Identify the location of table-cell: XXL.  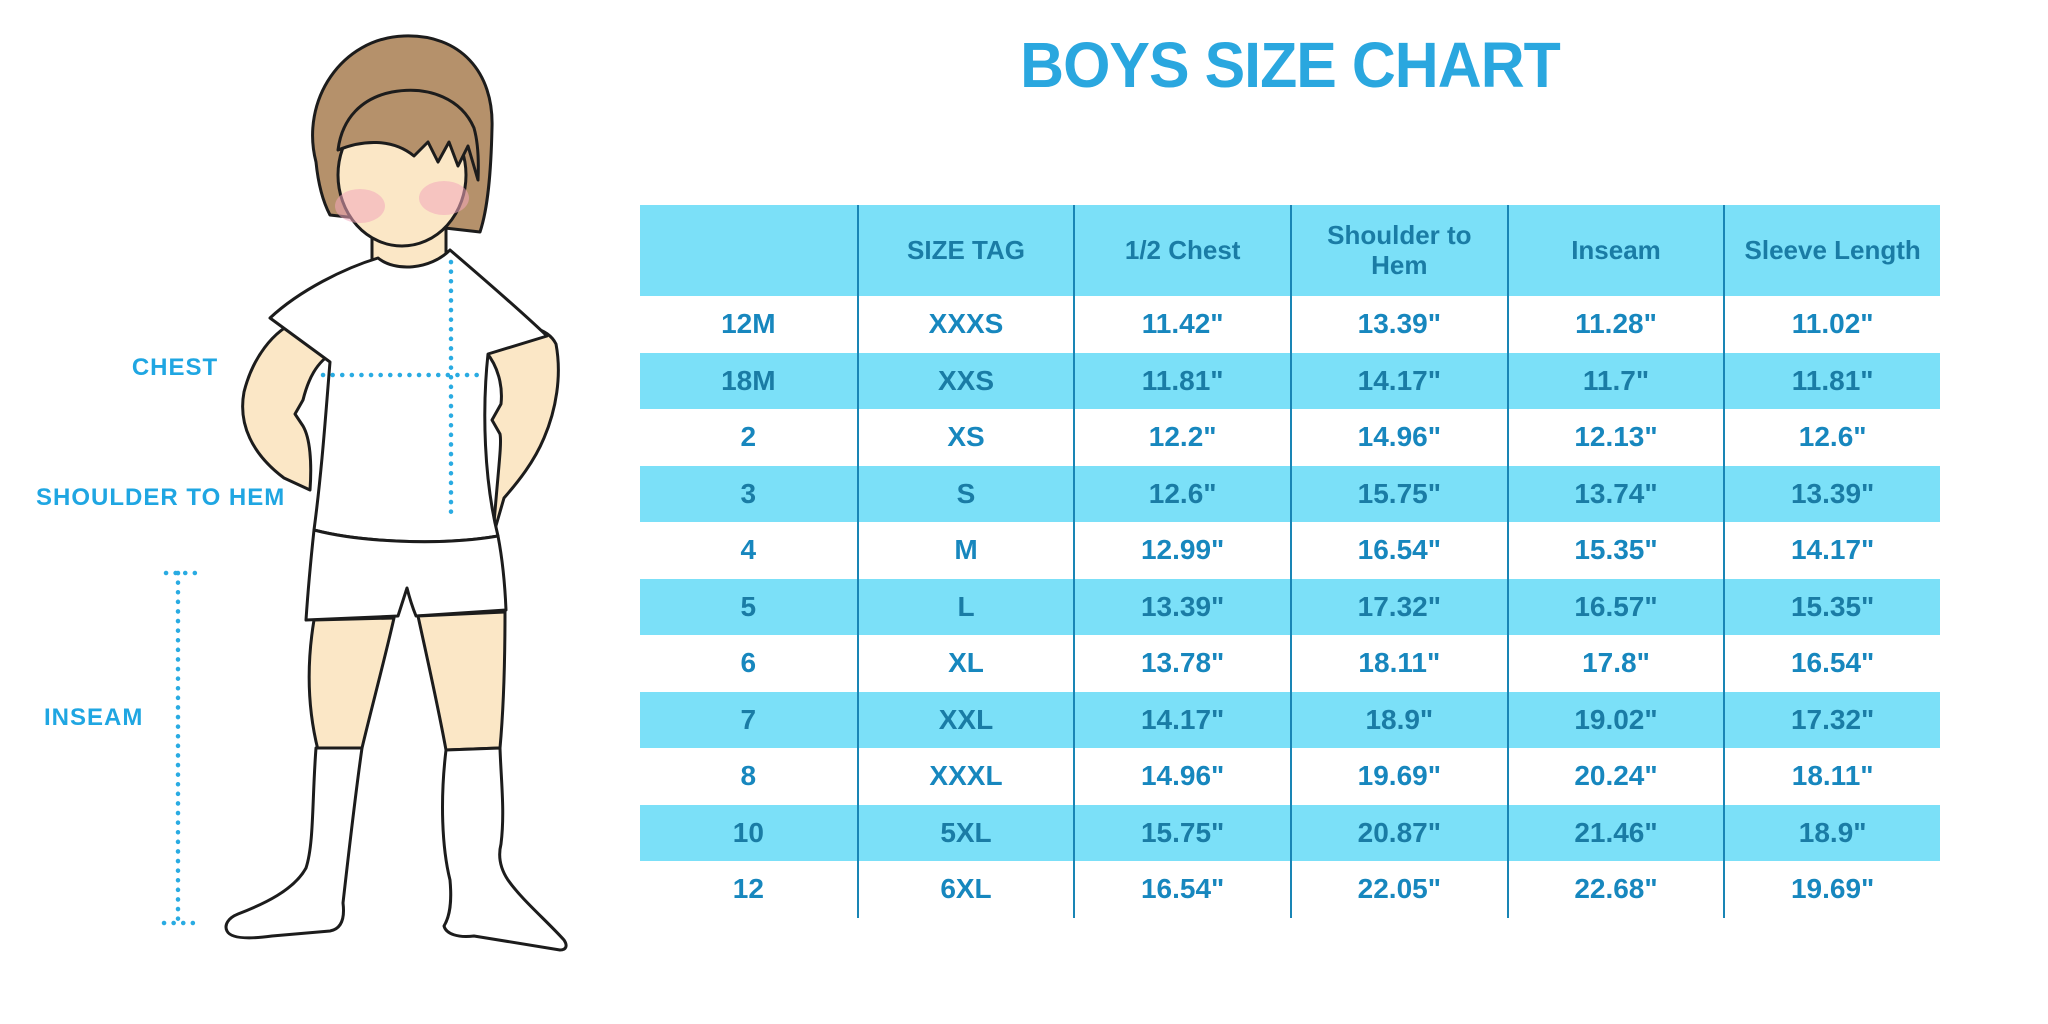
(965, 719).